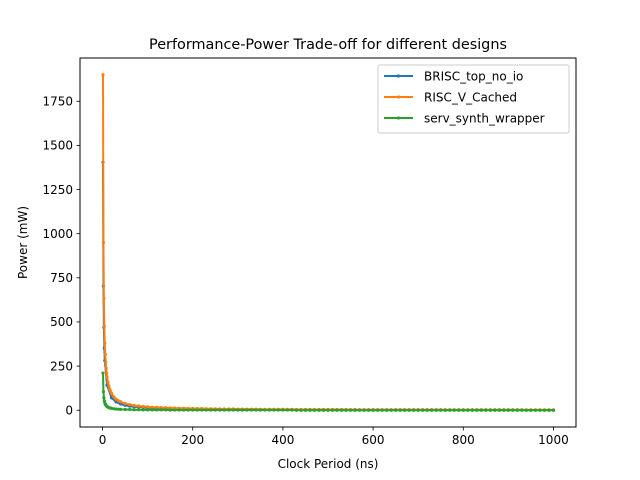  I want to click on y-tick-label: 250, so click(61, 366).